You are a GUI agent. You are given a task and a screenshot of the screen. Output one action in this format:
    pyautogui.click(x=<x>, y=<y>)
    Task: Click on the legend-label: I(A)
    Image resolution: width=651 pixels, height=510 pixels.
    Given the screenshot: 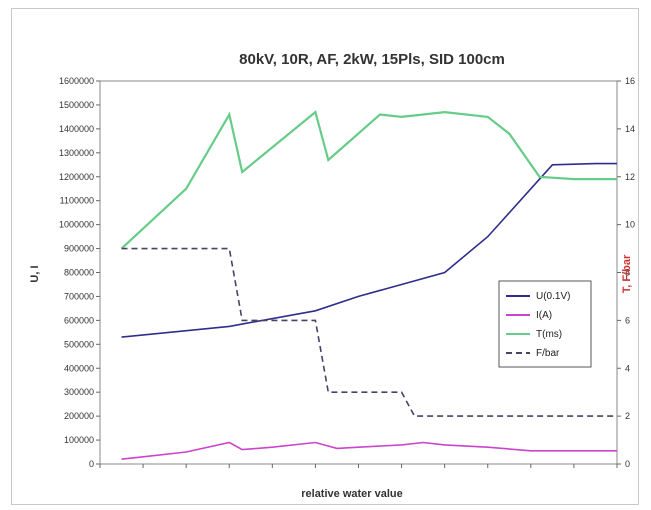 What is the action you would take?
    pyautogui.click(x=544, y=315)
    